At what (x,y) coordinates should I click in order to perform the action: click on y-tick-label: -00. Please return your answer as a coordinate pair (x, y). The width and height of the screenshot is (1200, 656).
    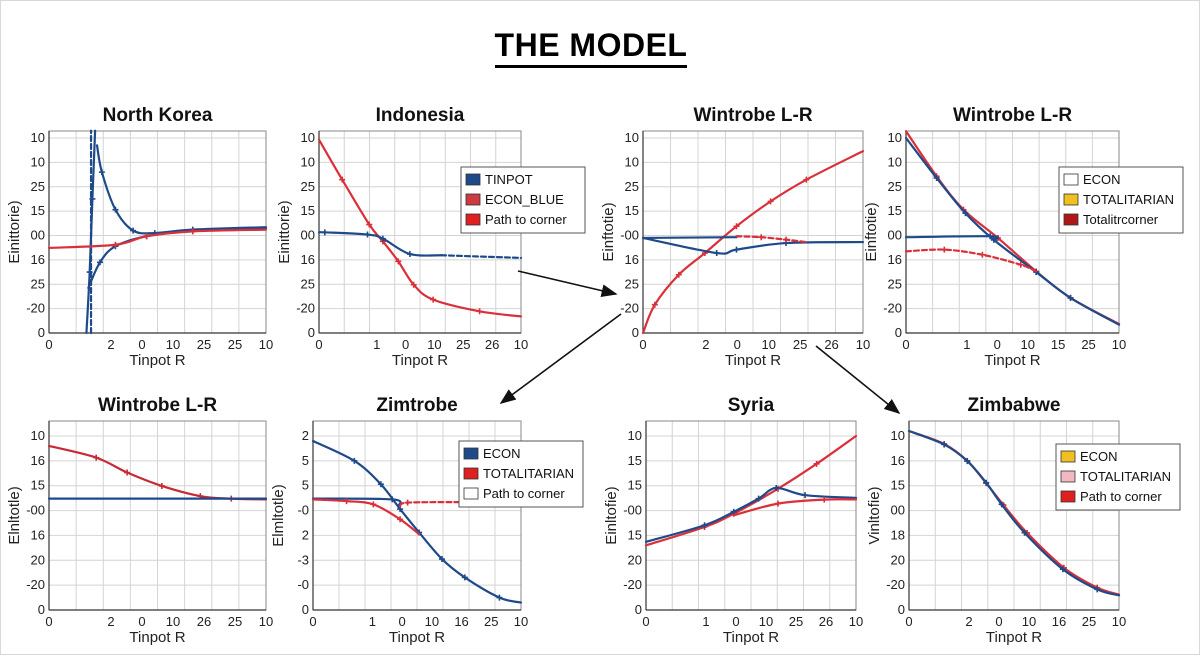
    Looking at the image, I should click on (632, 510).